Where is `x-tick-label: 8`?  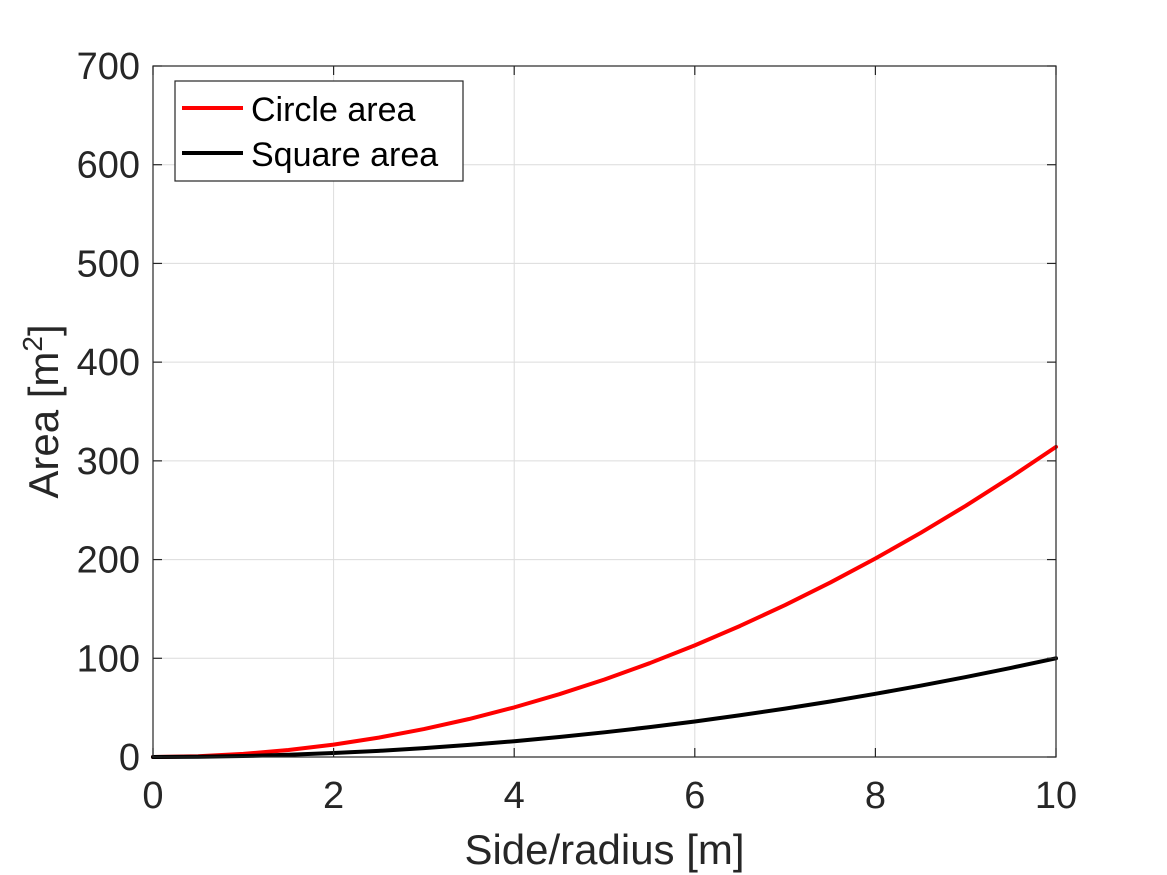 x-tick-label: 8 is located at coordinates (875, 796).